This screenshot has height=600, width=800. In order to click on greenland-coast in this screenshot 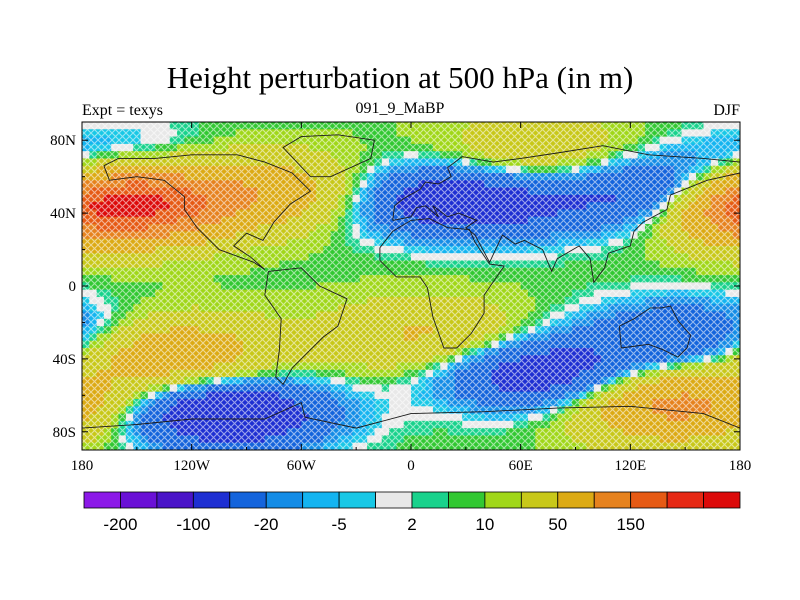, I will do `click(328, 156)`.